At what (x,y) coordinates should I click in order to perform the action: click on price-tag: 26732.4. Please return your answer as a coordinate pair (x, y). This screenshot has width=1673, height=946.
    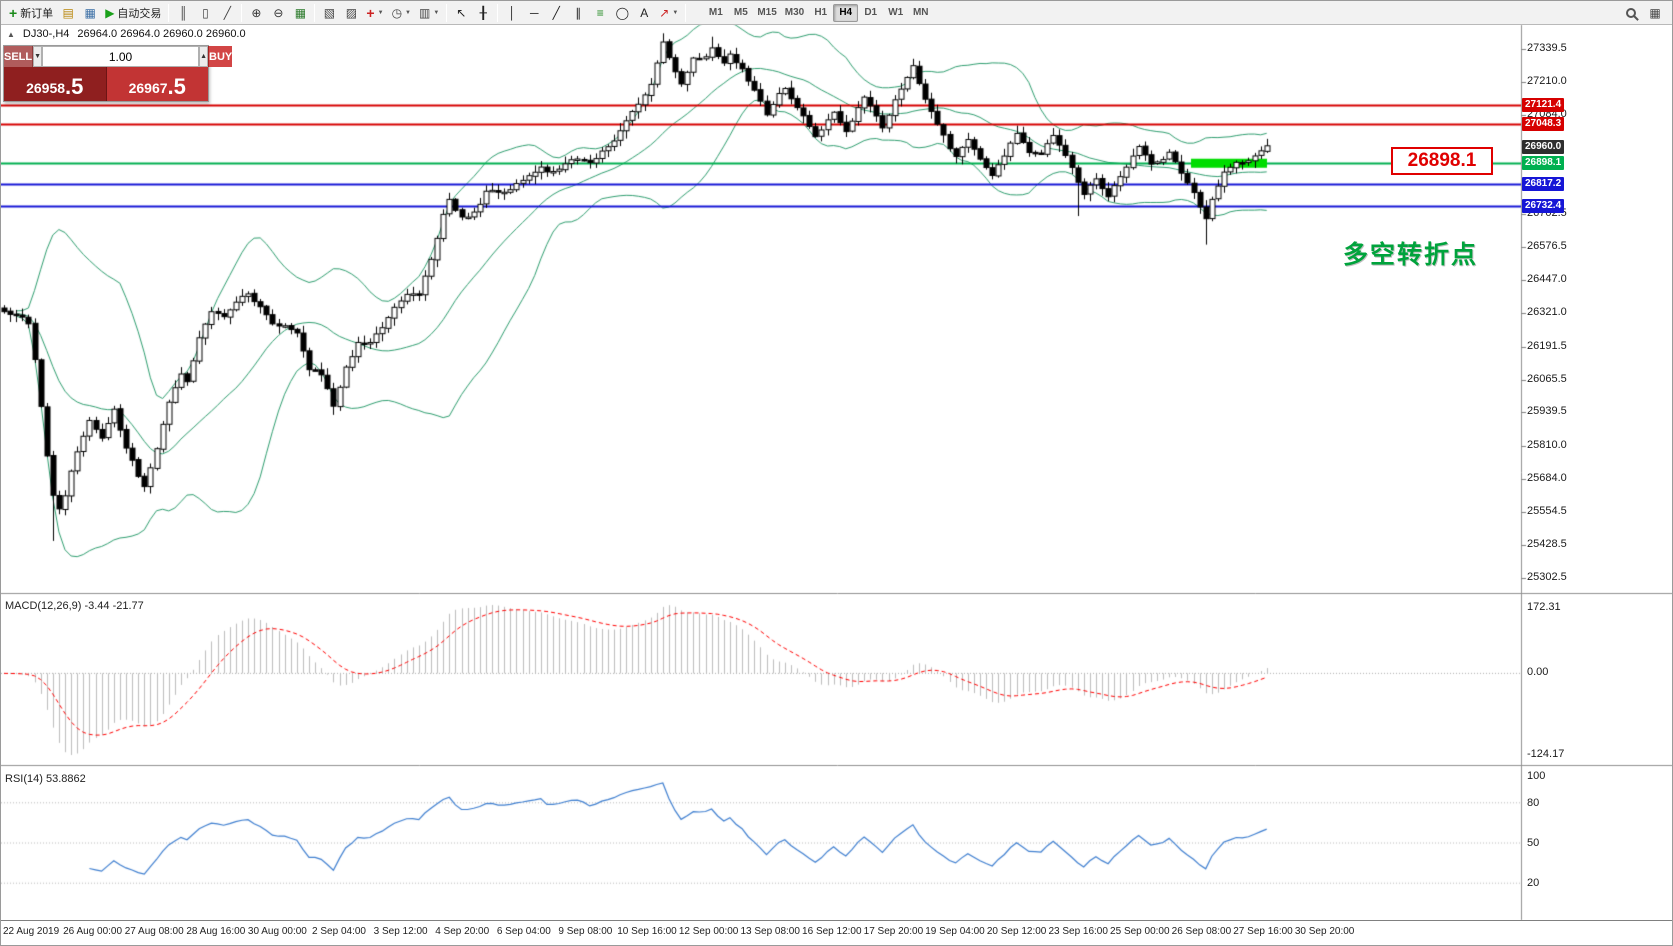
    Looking at the image, I should click on (1543, 206).